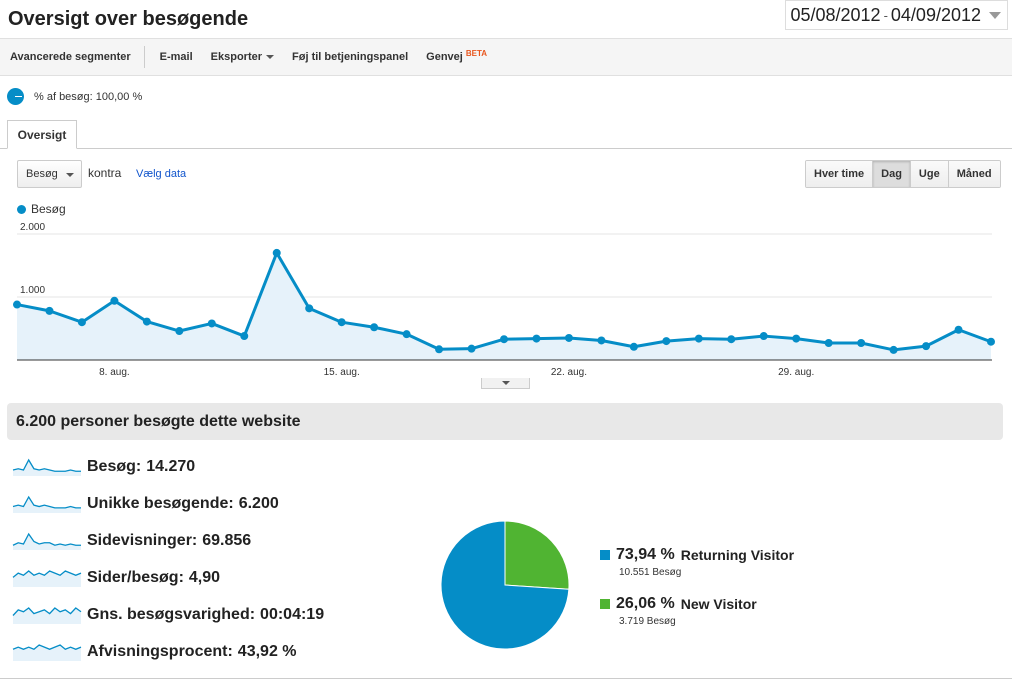  I want to click on chart-legend: Besøg, so click(41, 209).